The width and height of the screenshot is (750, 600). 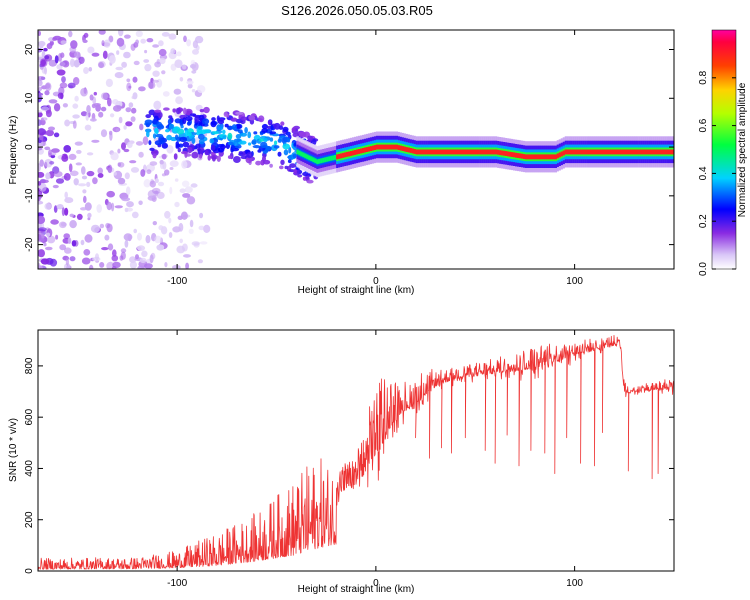 I want to click on snr-y-tick-label: 200, so click(x=29, y=519).